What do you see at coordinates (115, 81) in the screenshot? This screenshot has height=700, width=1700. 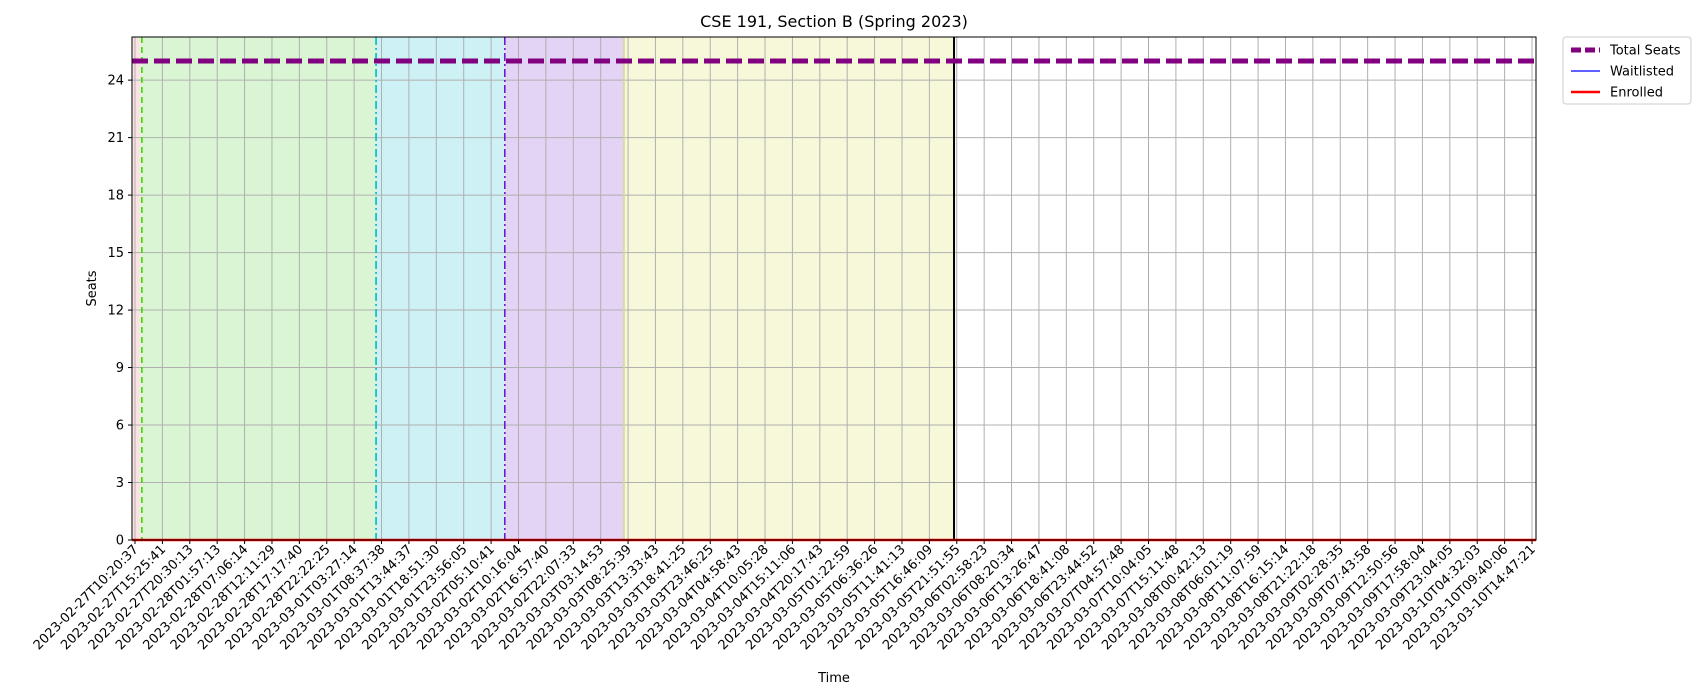 I see `y-tick-label: 24` at bounding box center [115, 81].